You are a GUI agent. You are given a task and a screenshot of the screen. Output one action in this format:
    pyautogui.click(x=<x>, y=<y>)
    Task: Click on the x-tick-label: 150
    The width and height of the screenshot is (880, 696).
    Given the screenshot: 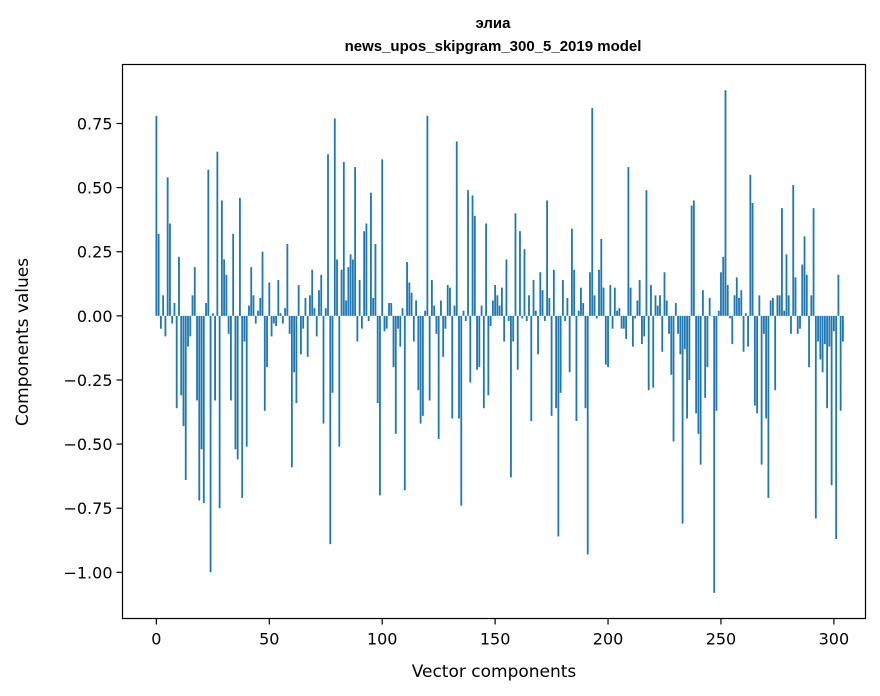 What is the action you would take?
    pyautogui.click(x=495, y=639)
    